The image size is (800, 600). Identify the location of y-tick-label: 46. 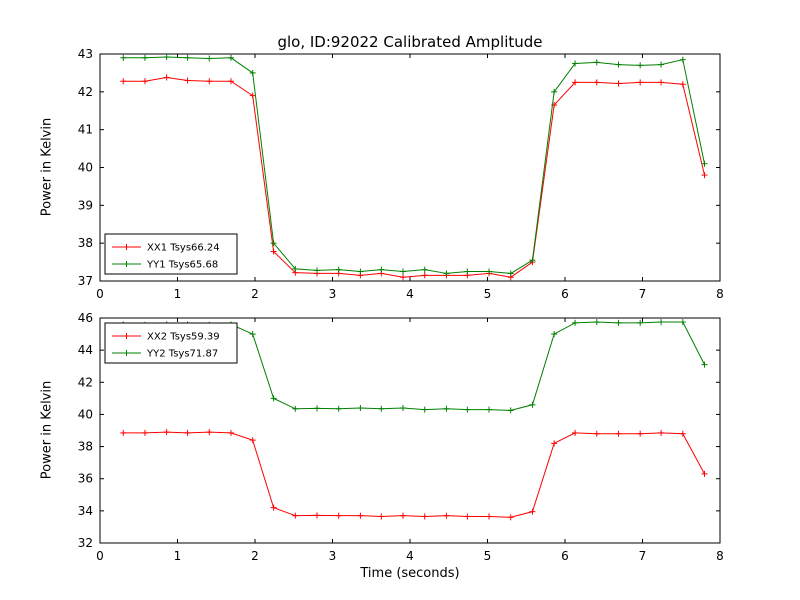
(85, 318).